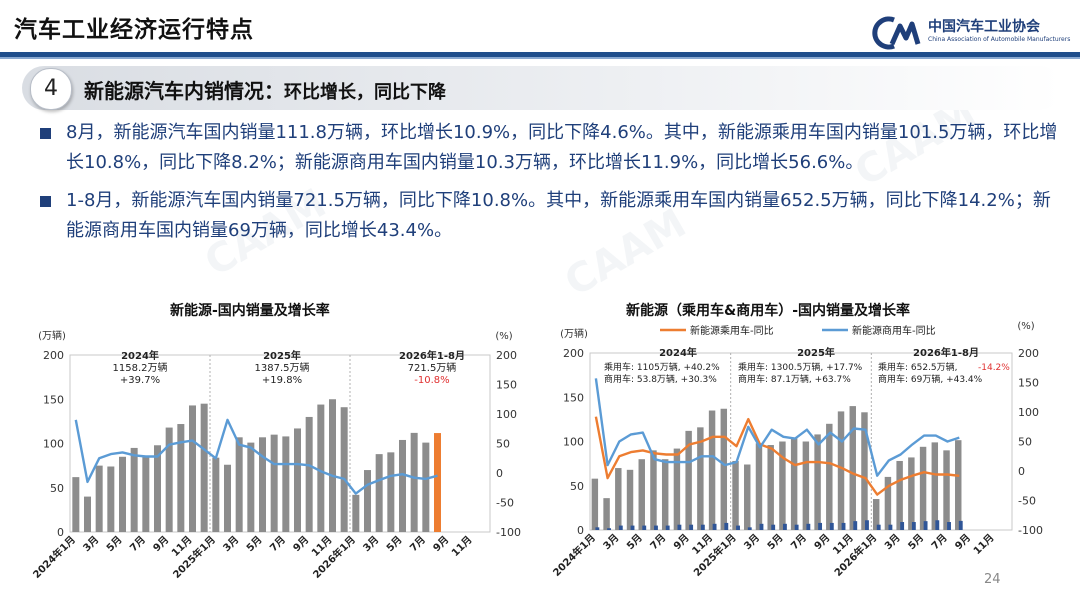  I want to click on legend-label: 新能源商用车-同比, so click(894, 330).